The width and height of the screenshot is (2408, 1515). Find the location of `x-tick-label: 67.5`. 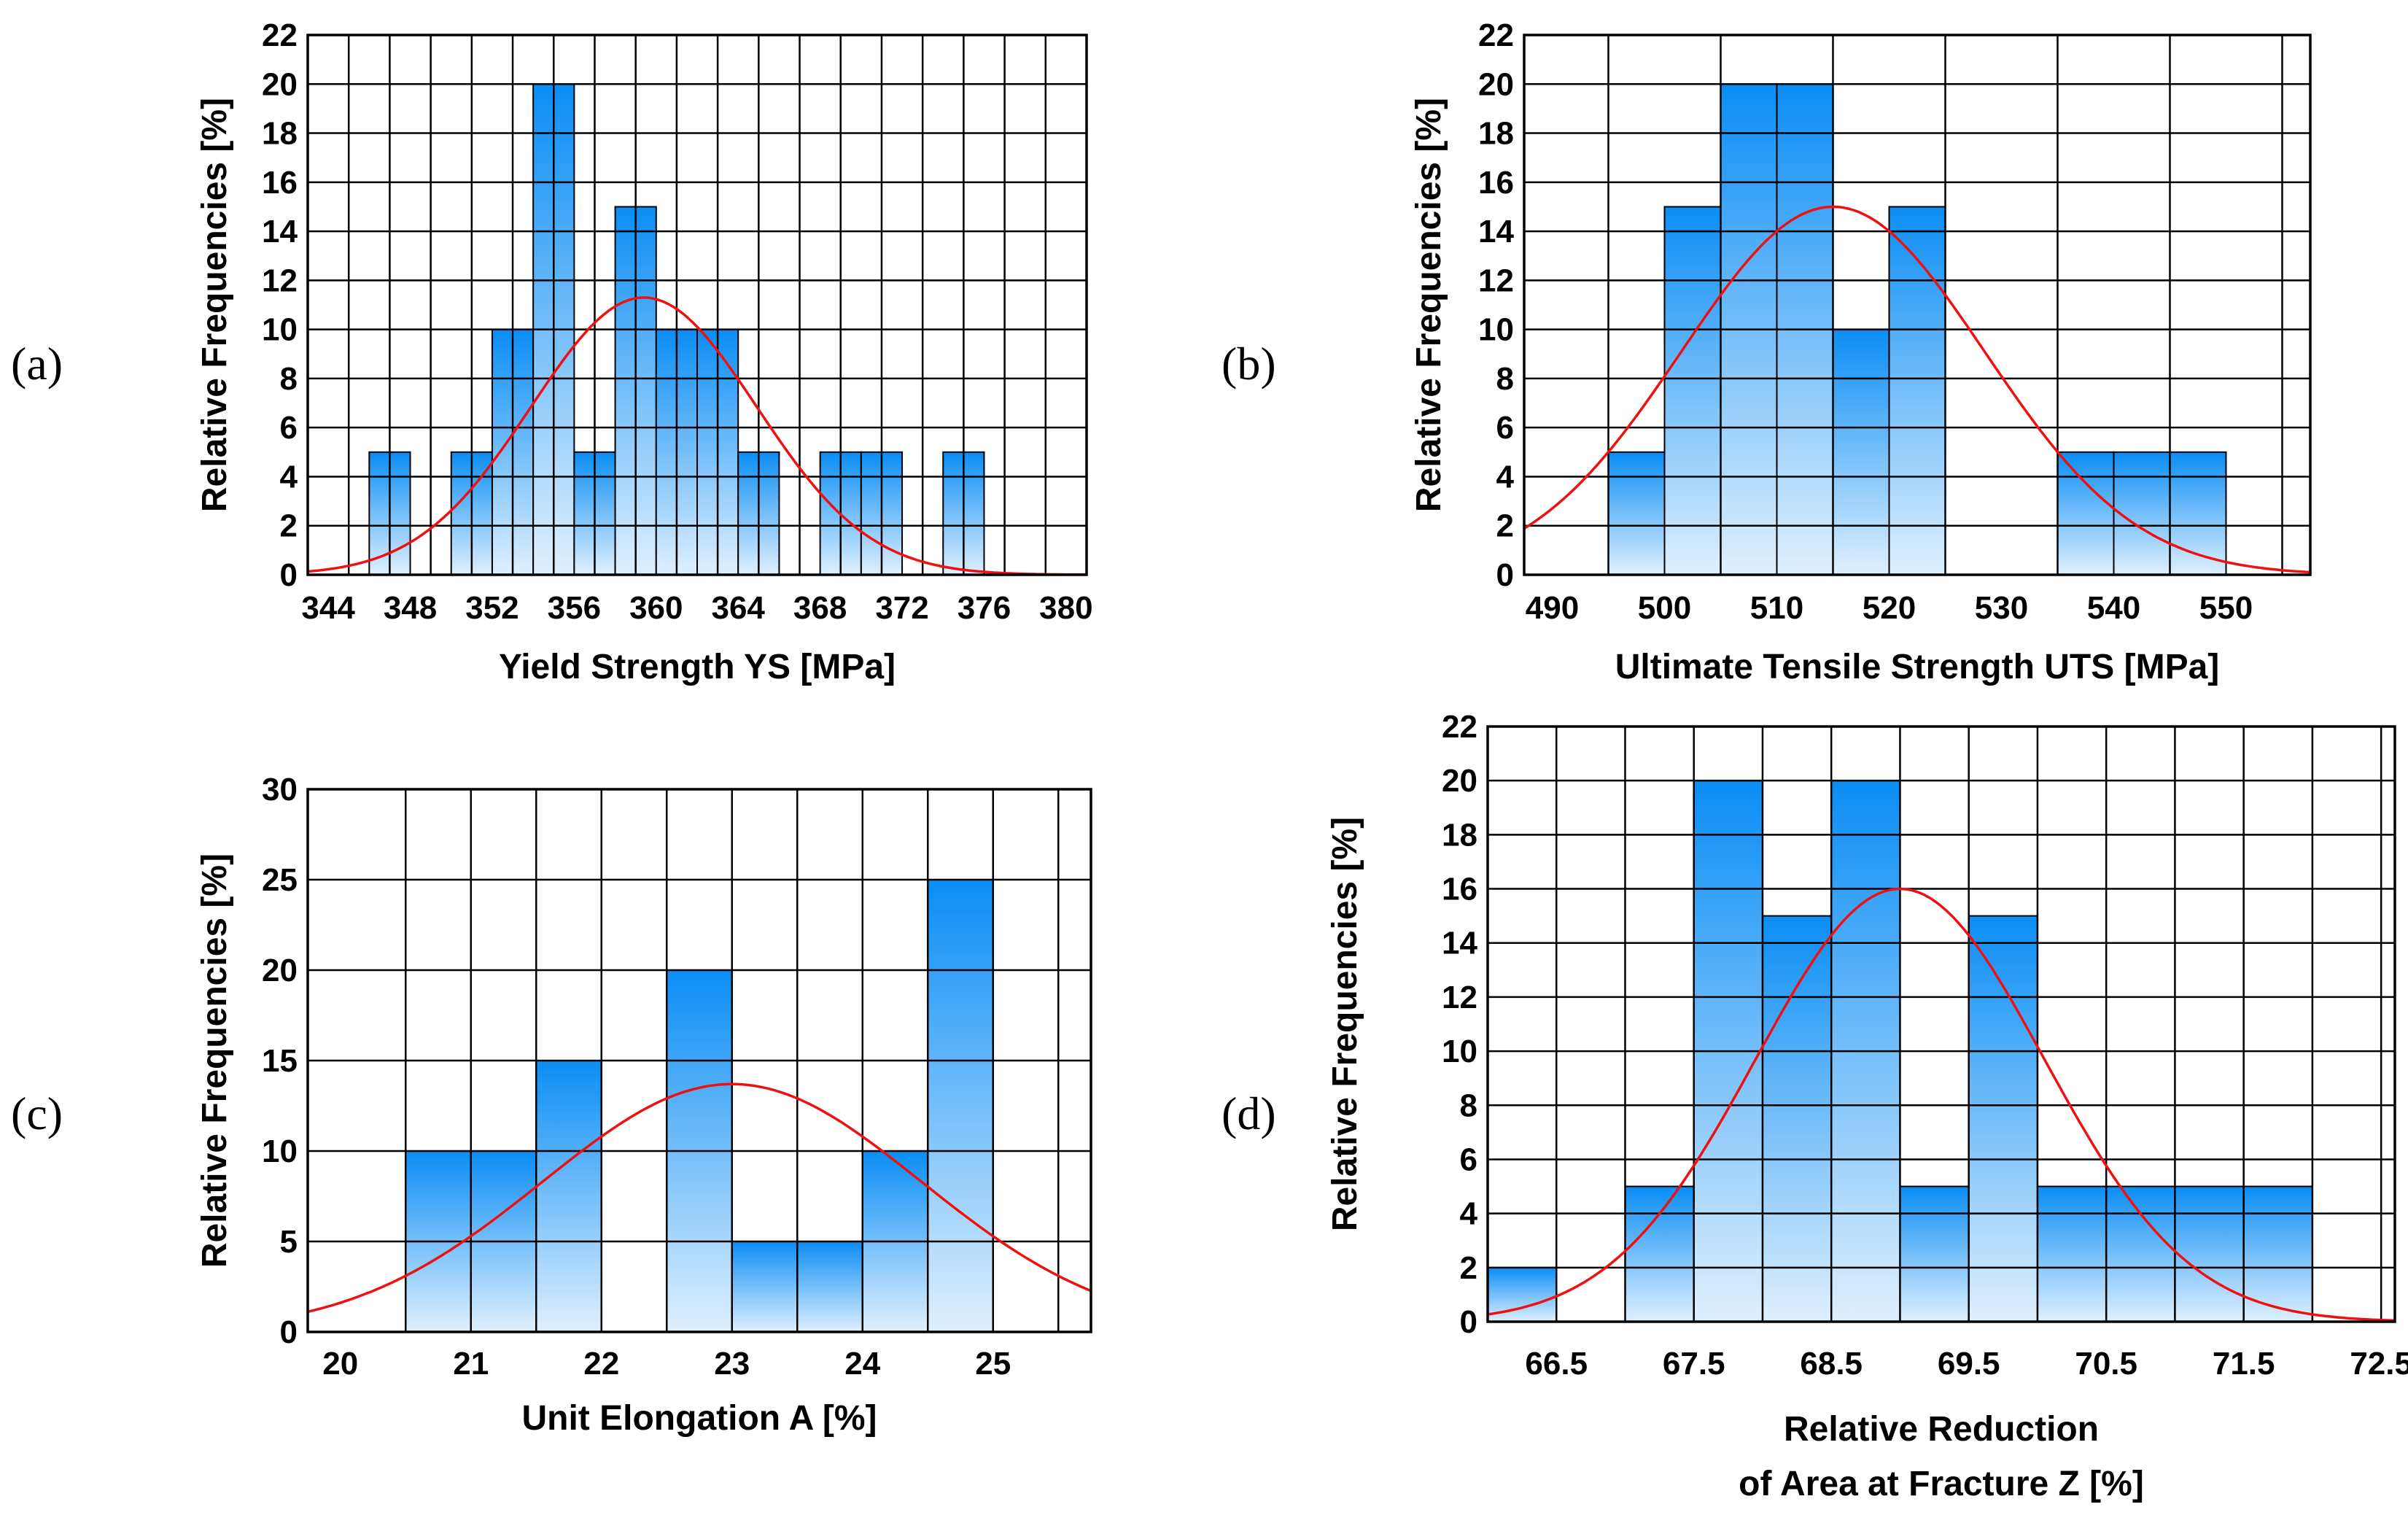

x-tick-label: 67.5 is located at coordinates (1694, 1364).